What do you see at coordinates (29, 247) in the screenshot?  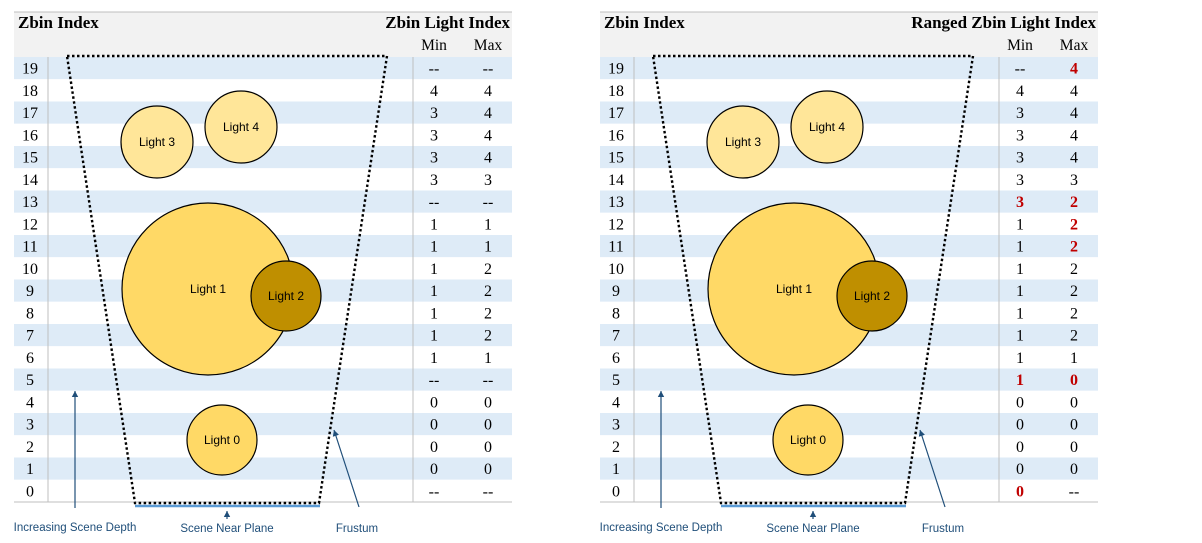 I see `zbin-index-cell: 11` at bounding box center [29, 247].